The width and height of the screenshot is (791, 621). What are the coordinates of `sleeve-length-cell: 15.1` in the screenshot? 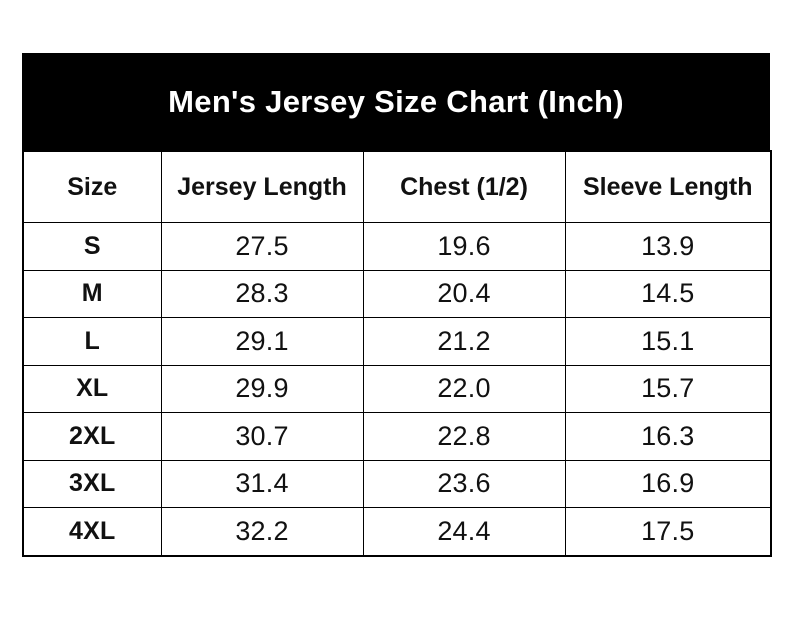 It's located at (668, 341).